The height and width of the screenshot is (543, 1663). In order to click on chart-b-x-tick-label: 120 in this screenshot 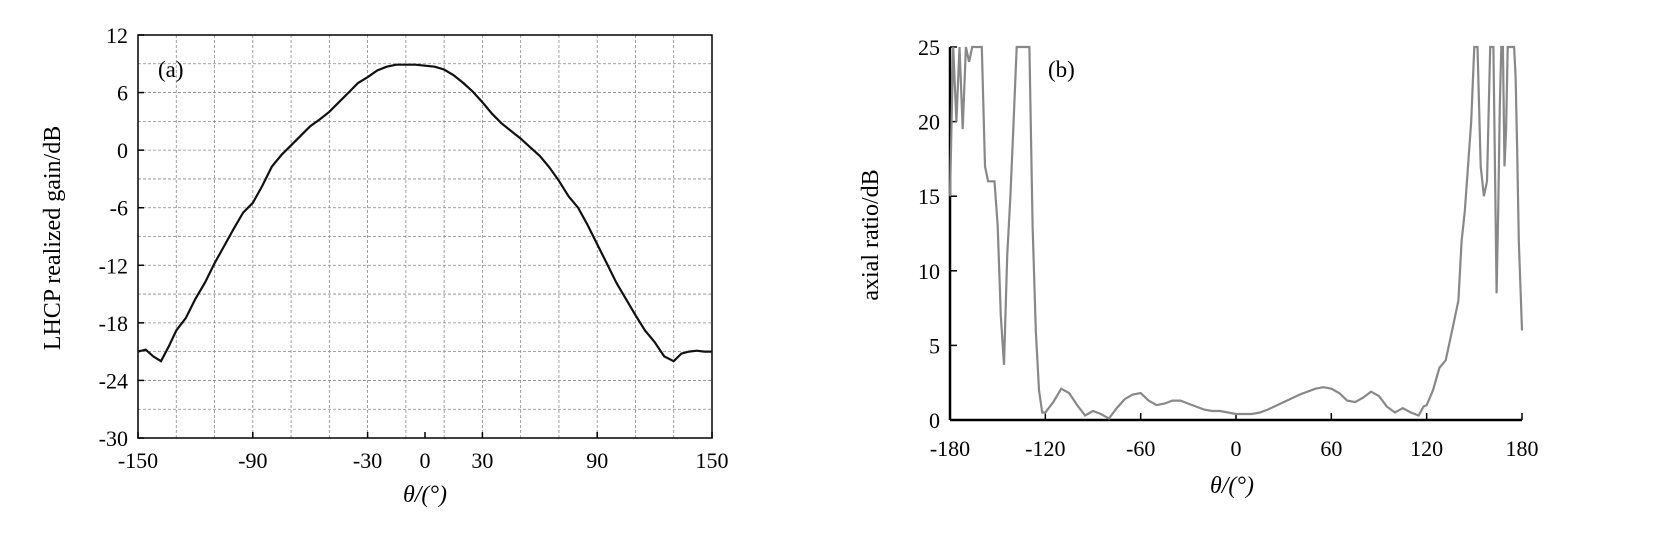, I will do `click(1426, 448)`.